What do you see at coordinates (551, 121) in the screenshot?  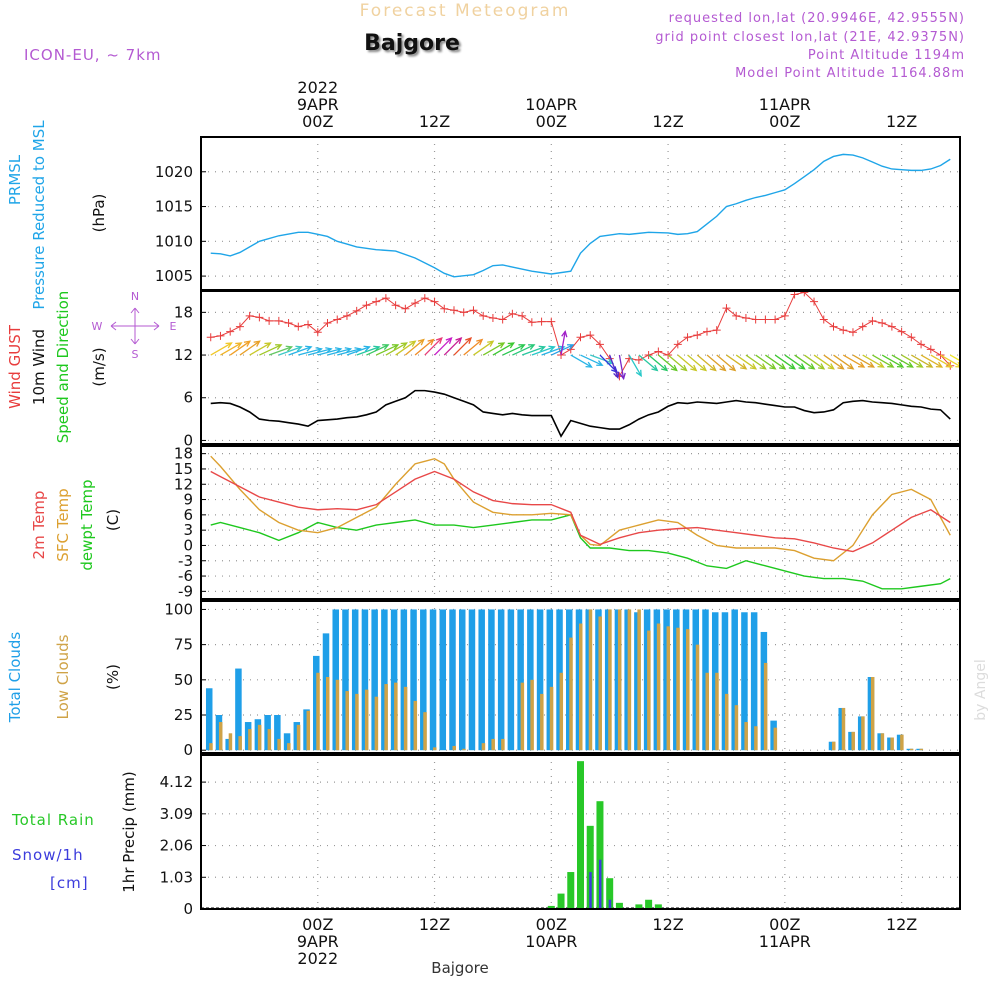 I see `top-time-label: 00Z` at bounding box center [551, 121].